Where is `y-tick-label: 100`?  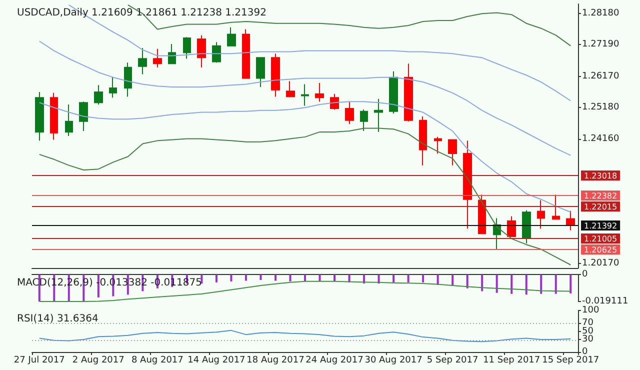 y-tick-label: 100 is located at coordinates (591, 311).